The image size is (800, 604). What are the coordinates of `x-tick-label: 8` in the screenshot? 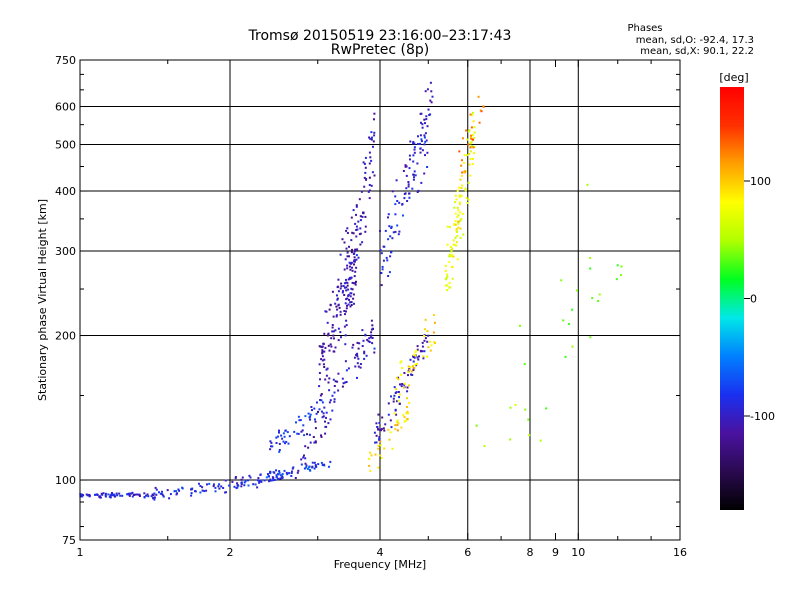 It's located at (530, 552).